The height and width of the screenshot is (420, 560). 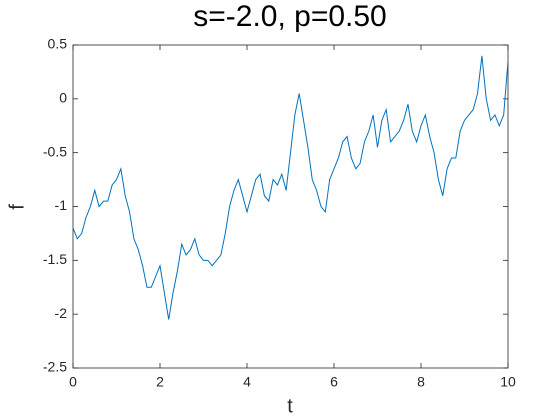 I want to click on y-tick-label: 0.5, so click(x=58, y=44).